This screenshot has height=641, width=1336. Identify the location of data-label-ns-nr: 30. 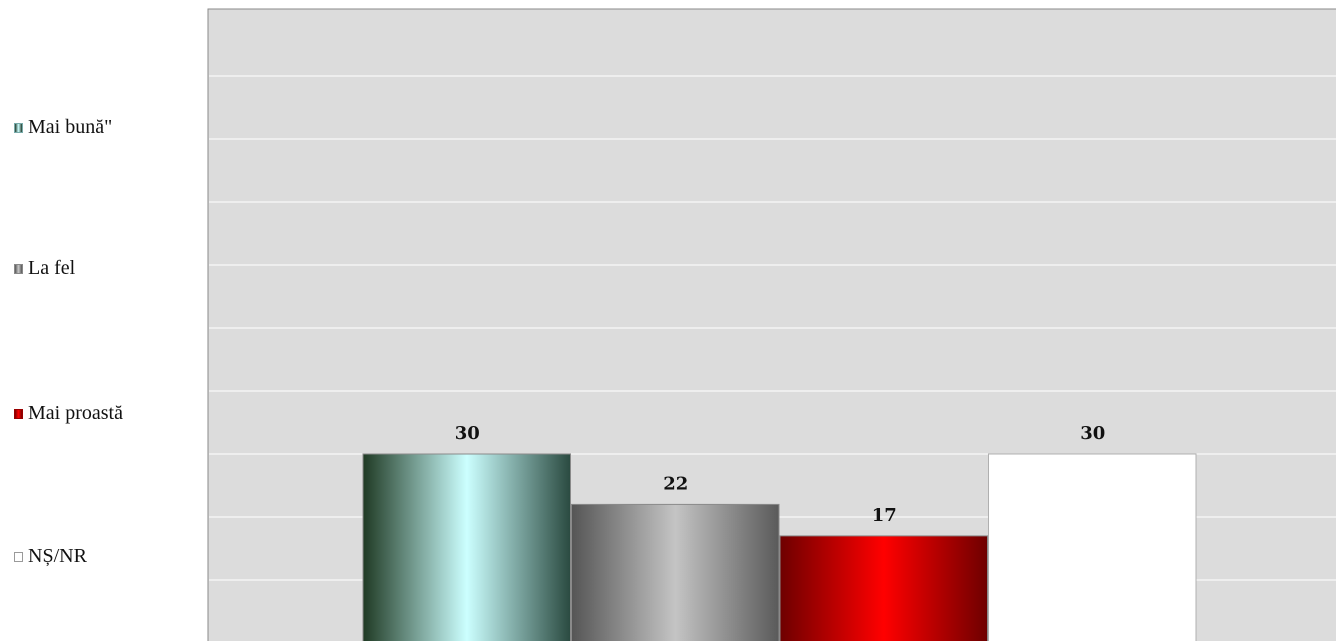
(1092, 433).